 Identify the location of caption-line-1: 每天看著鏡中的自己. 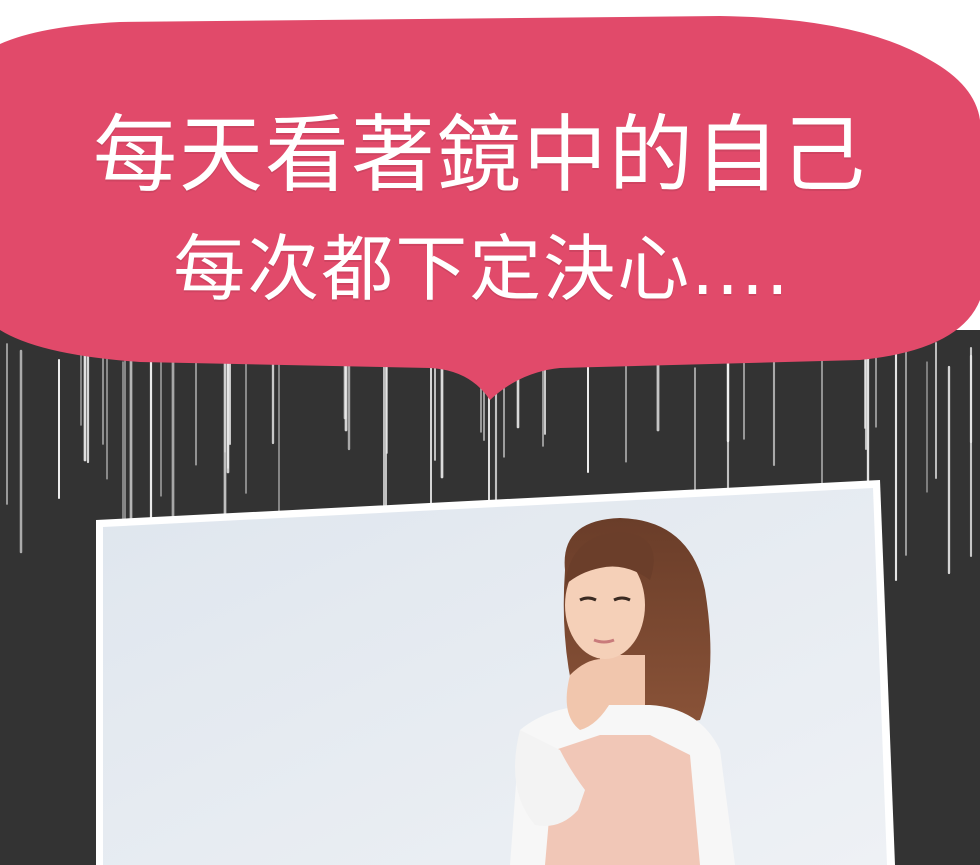
(479, 155).